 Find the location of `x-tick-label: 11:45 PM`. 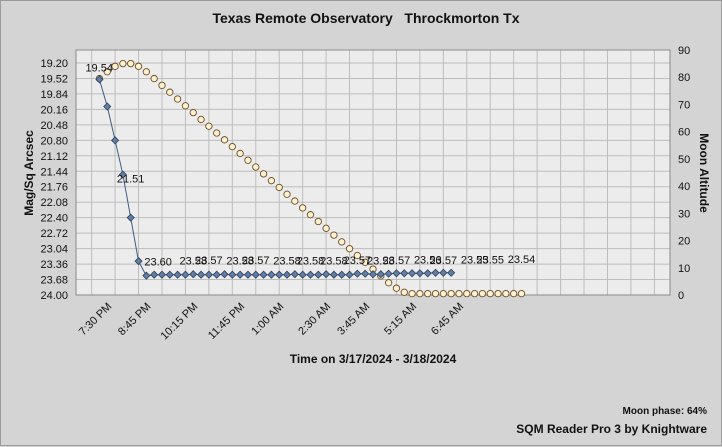

x-tick-label: 11:45 PM is located at coordinates (226, 321).